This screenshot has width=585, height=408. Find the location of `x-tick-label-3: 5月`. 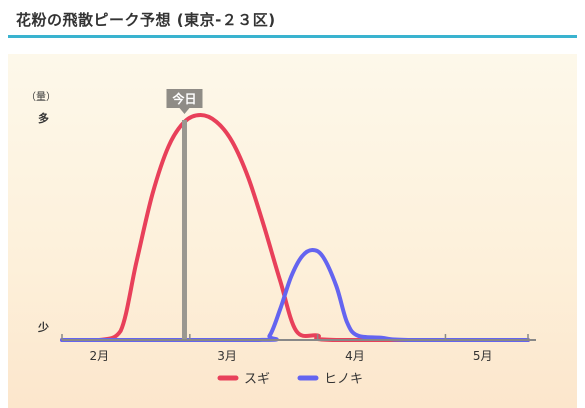

x-tick-label-3: 5月 is located at coordinates (483, 356).